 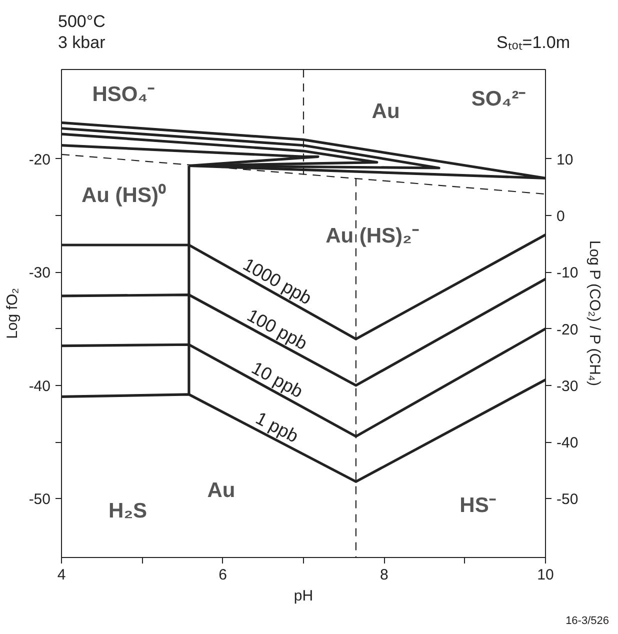 I want to click on annotation: Au (HS)₂⁻, so click(x=372, y=236).